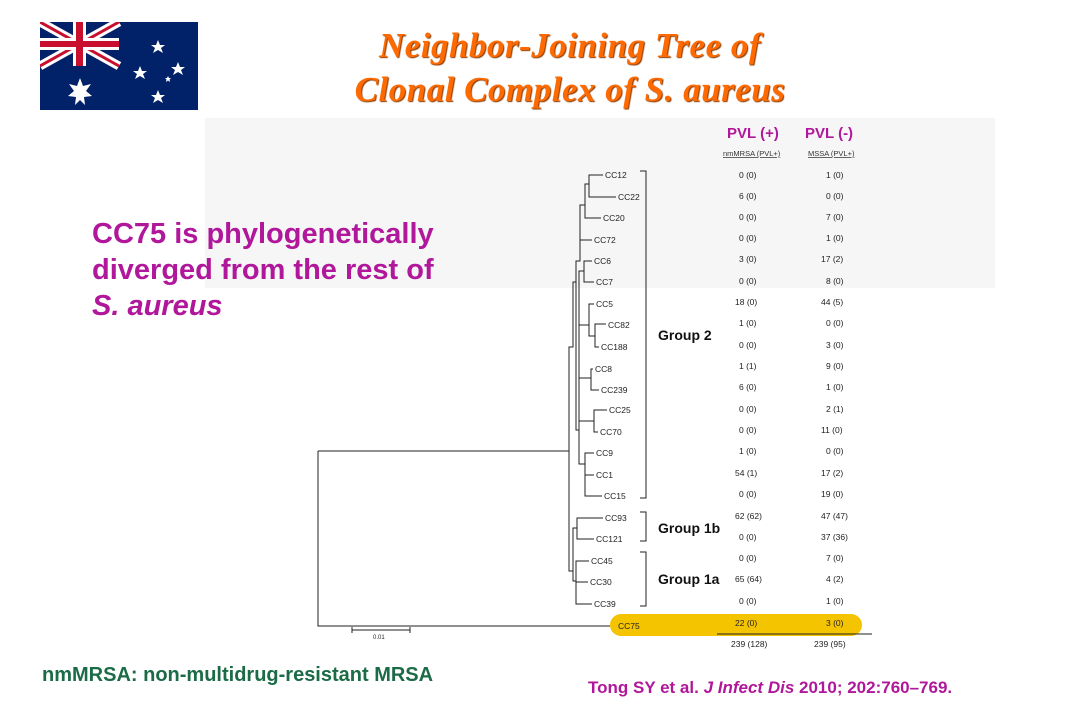  Describe the element at coordinates (835, 366) in the screenshot. I see `mssa-count: 9 (0)` at that location.